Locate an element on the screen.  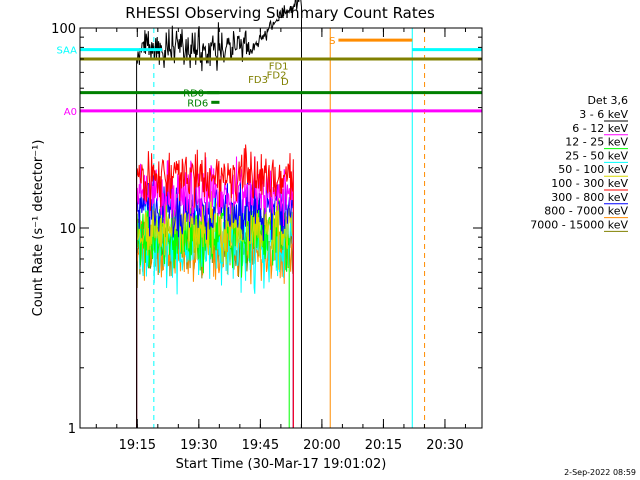
y-tick-label: 1 is located at coordinates (72, 429).